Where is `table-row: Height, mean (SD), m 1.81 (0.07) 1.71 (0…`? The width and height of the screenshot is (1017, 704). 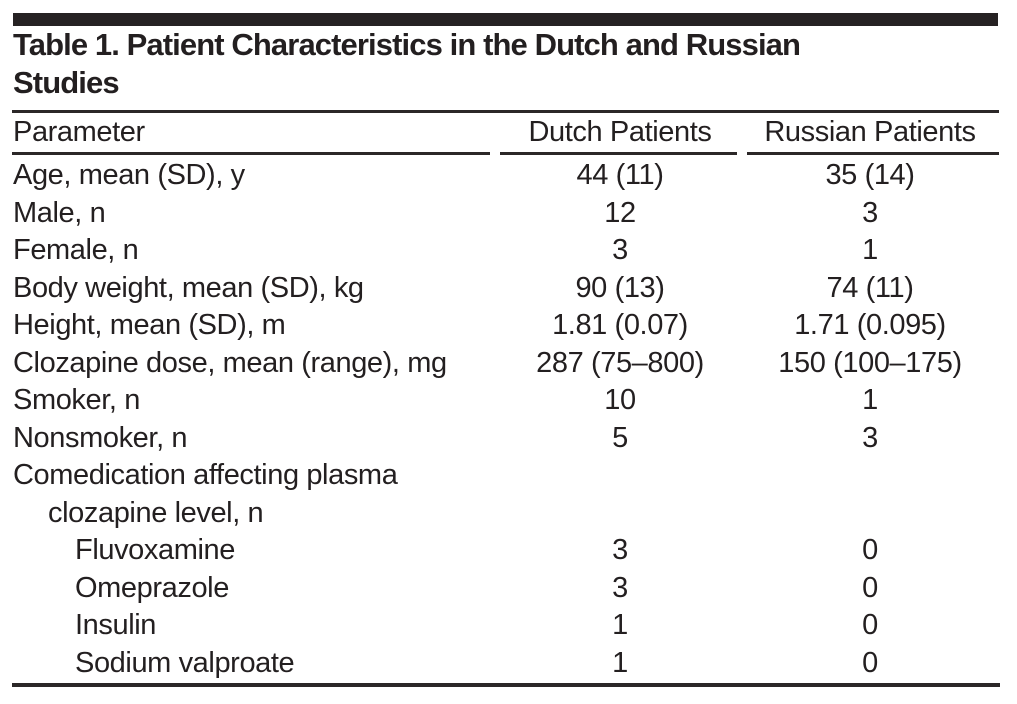
table-row: Height, mean (SD), m 1.81 (0.07) 1.71 (0… is located at coordinates (506, 326).